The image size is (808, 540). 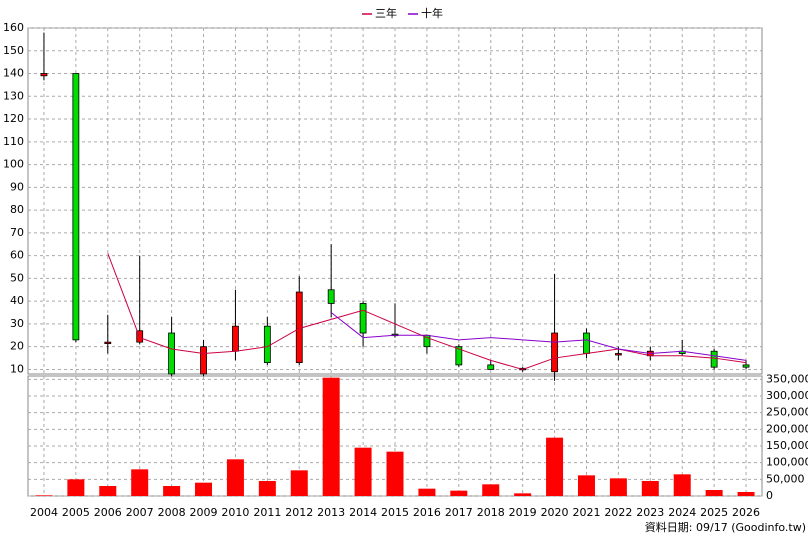 I want to click on x-tick-label: 2024, so click(x=682, y=512).